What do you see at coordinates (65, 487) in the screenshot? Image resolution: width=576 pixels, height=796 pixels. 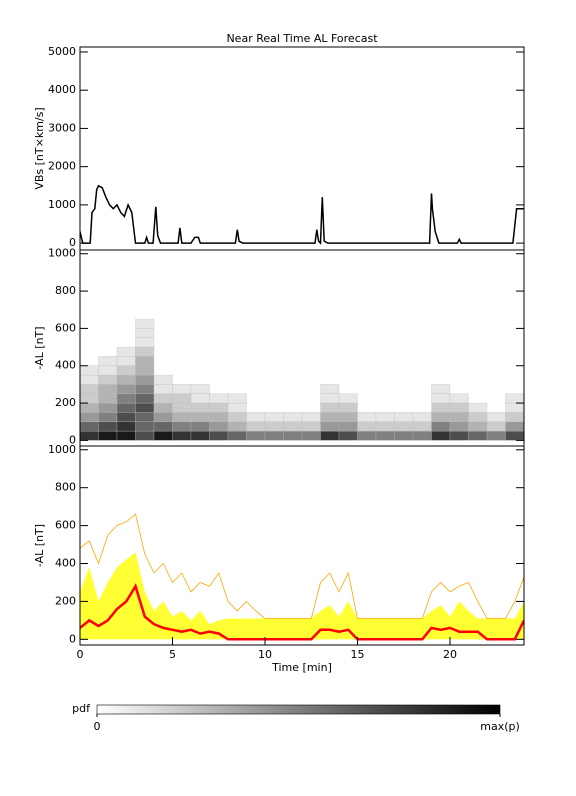 I see `y-tick-label: 800` at bounding box center [65, 487].